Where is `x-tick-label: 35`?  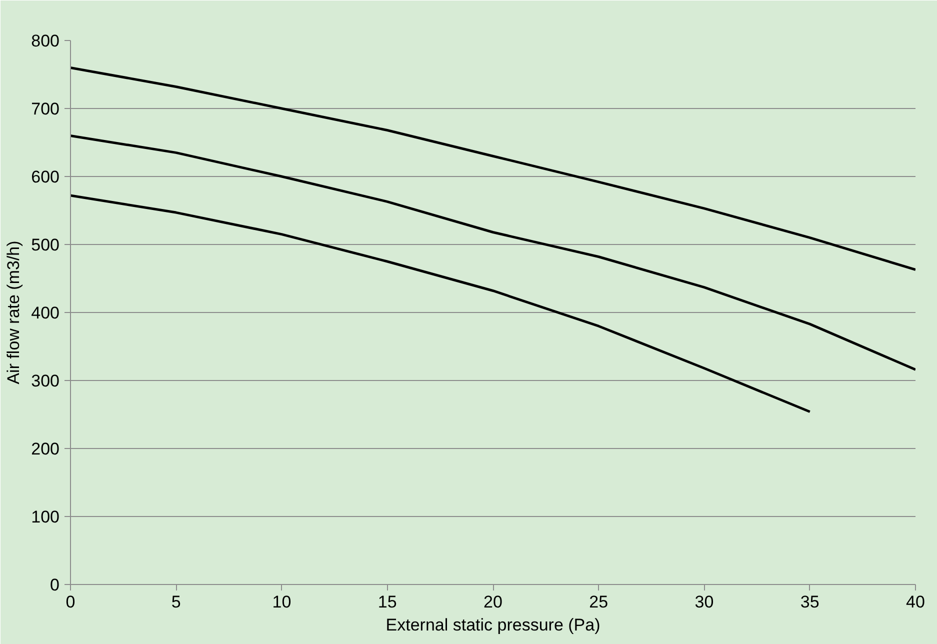
x-tick-label: 35 is located at coordinates (810, 602).